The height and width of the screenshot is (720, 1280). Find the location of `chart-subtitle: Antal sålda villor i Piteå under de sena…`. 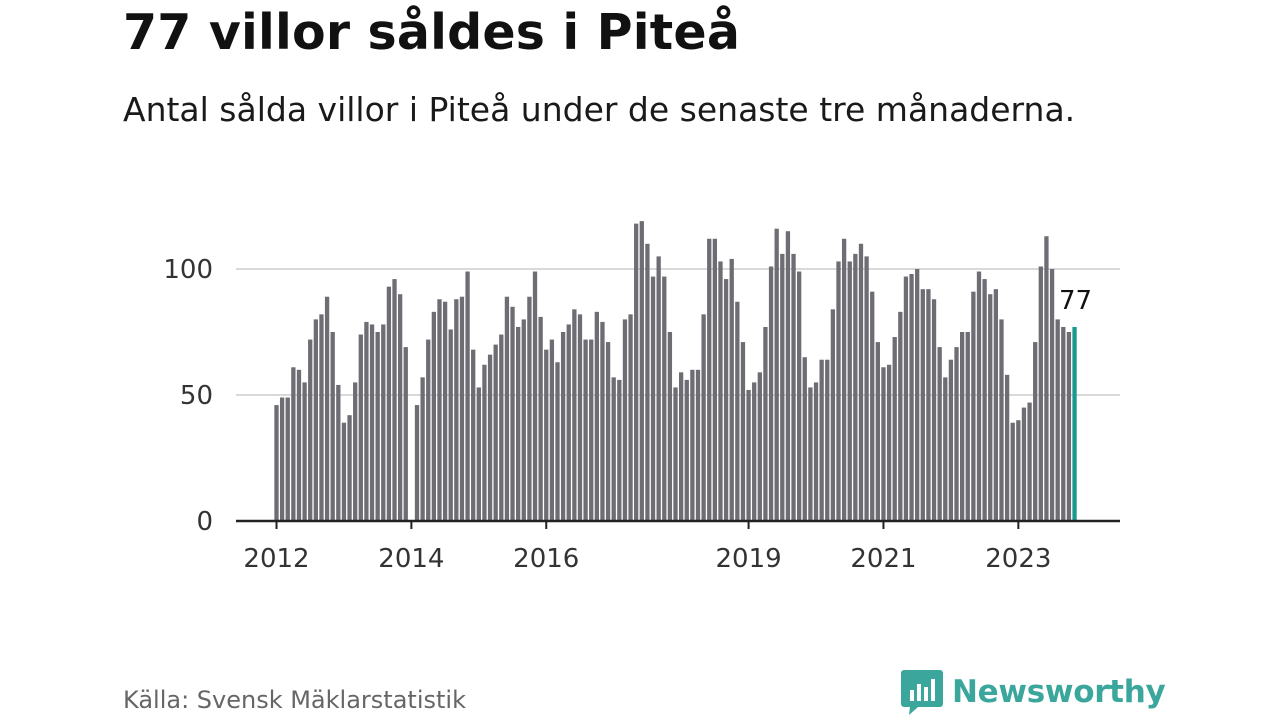

chart-subtitle: Antal sålda villor i Piteå under de sena… is located at coordinates (599, 109).